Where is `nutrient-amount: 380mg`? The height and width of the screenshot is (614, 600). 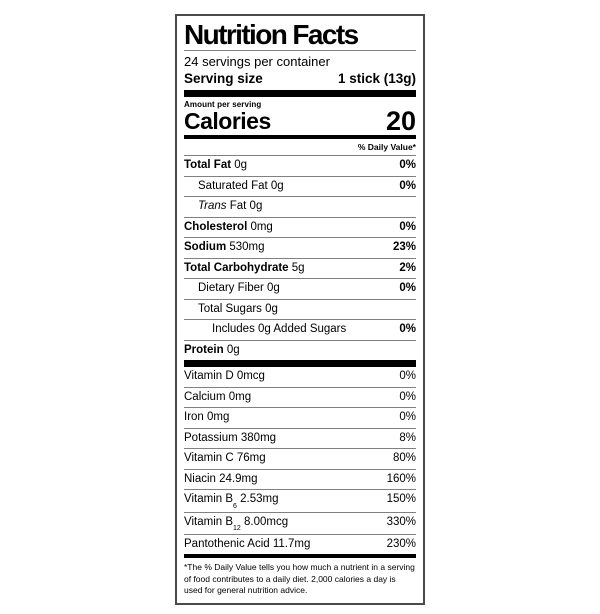
nutrient-amount: 380mg is located at coordinates (257, 437).